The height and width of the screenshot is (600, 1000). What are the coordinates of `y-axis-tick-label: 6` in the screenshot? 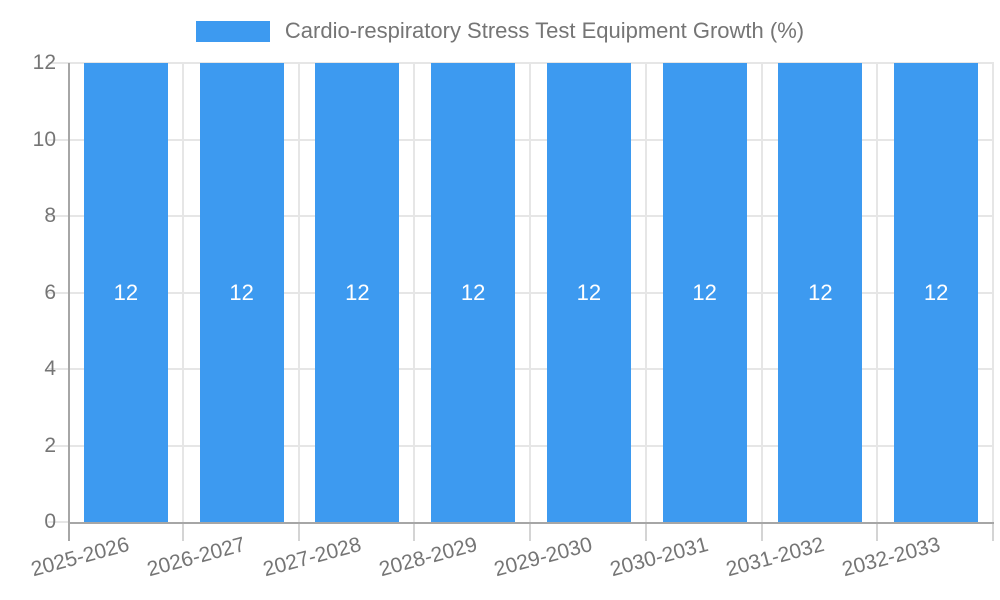 It's located at (50, 292).